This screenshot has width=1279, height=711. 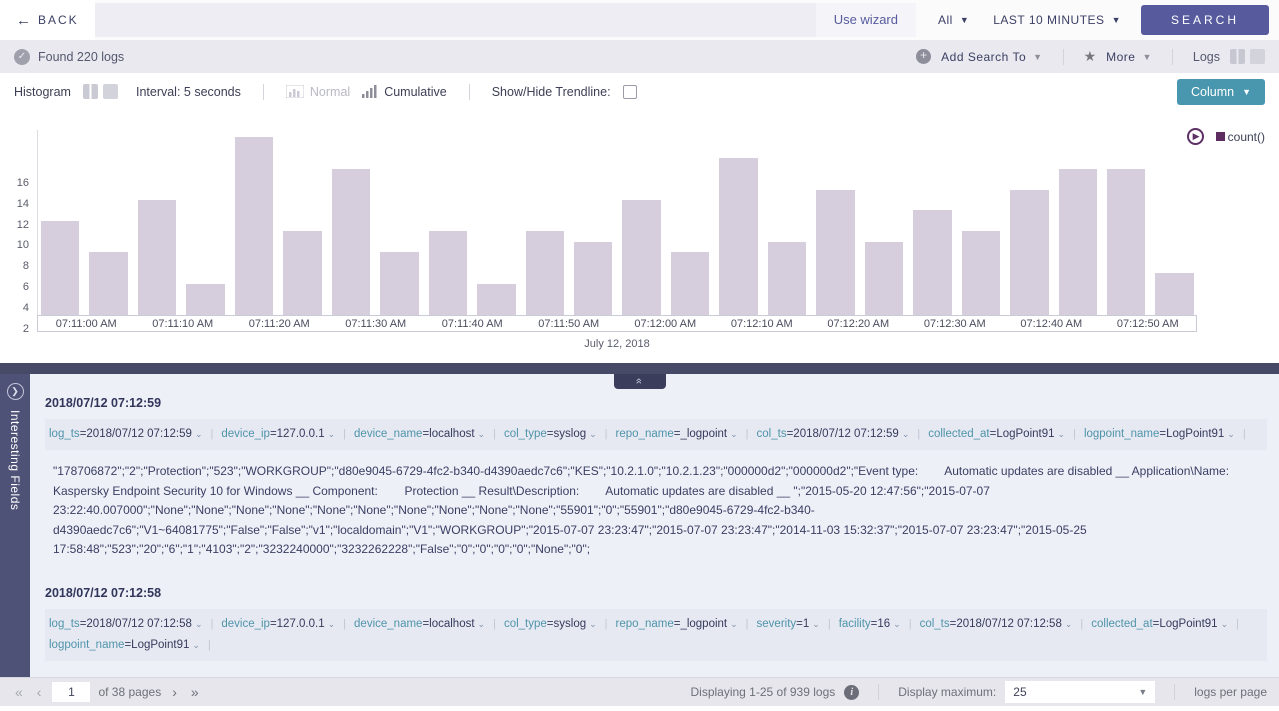 I want to click on search-button: SEARCH, so click(x=1204, y=20).